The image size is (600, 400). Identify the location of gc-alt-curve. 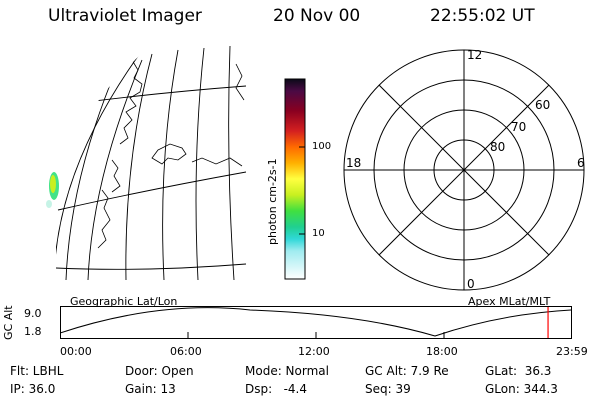
(316, 322).